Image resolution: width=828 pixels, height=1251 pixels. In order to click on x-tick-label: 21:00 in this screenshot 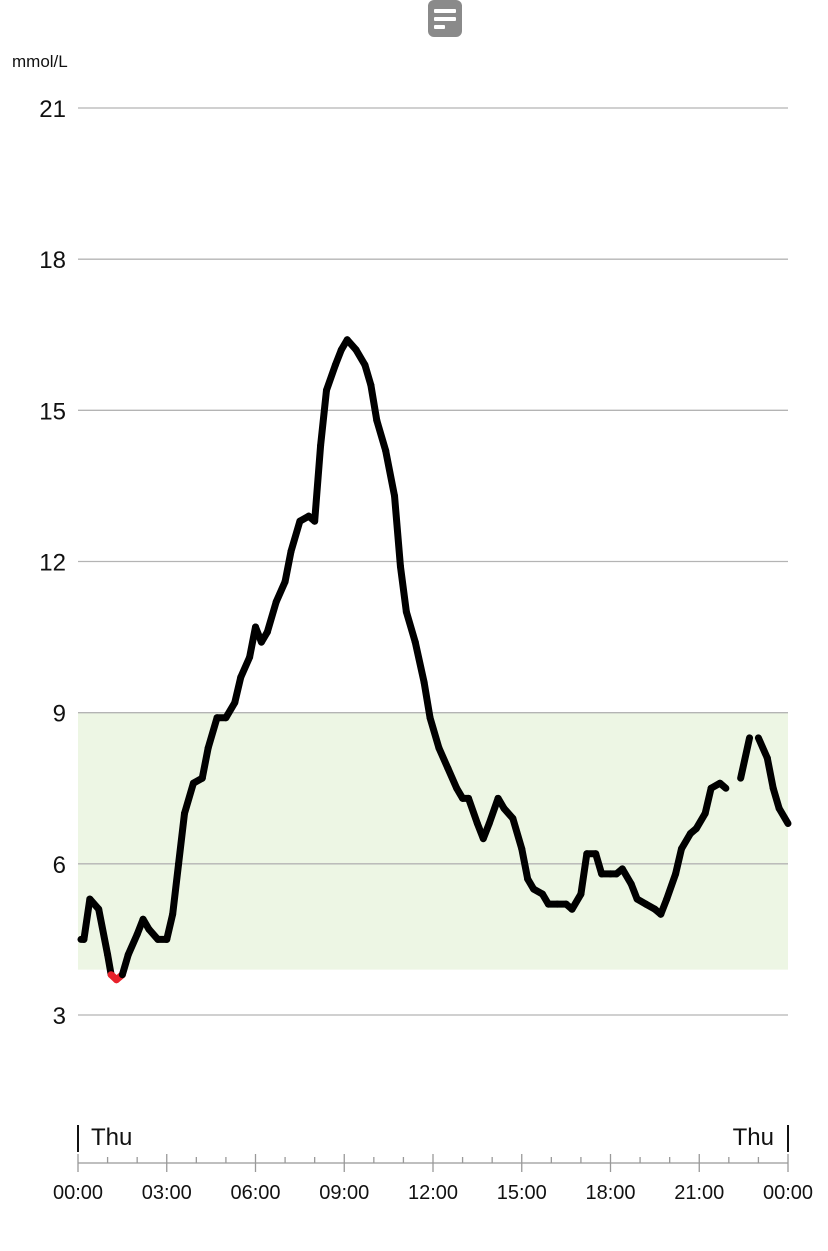, I will do `click(699, 1193)`.